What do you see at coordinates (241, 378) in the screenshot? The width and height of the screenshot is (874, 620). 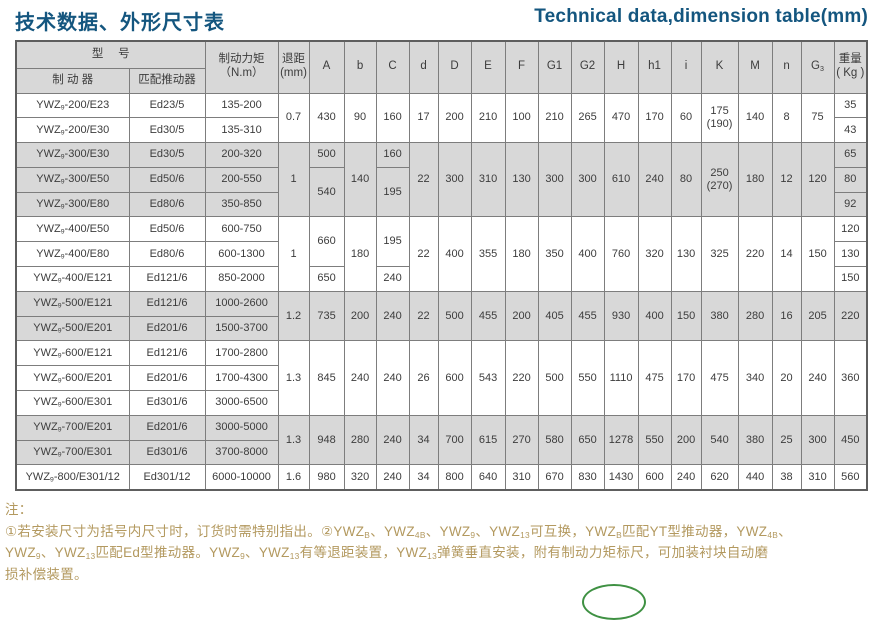 I see `table-cell: 1700-4300` at bounding box center [241, 378].